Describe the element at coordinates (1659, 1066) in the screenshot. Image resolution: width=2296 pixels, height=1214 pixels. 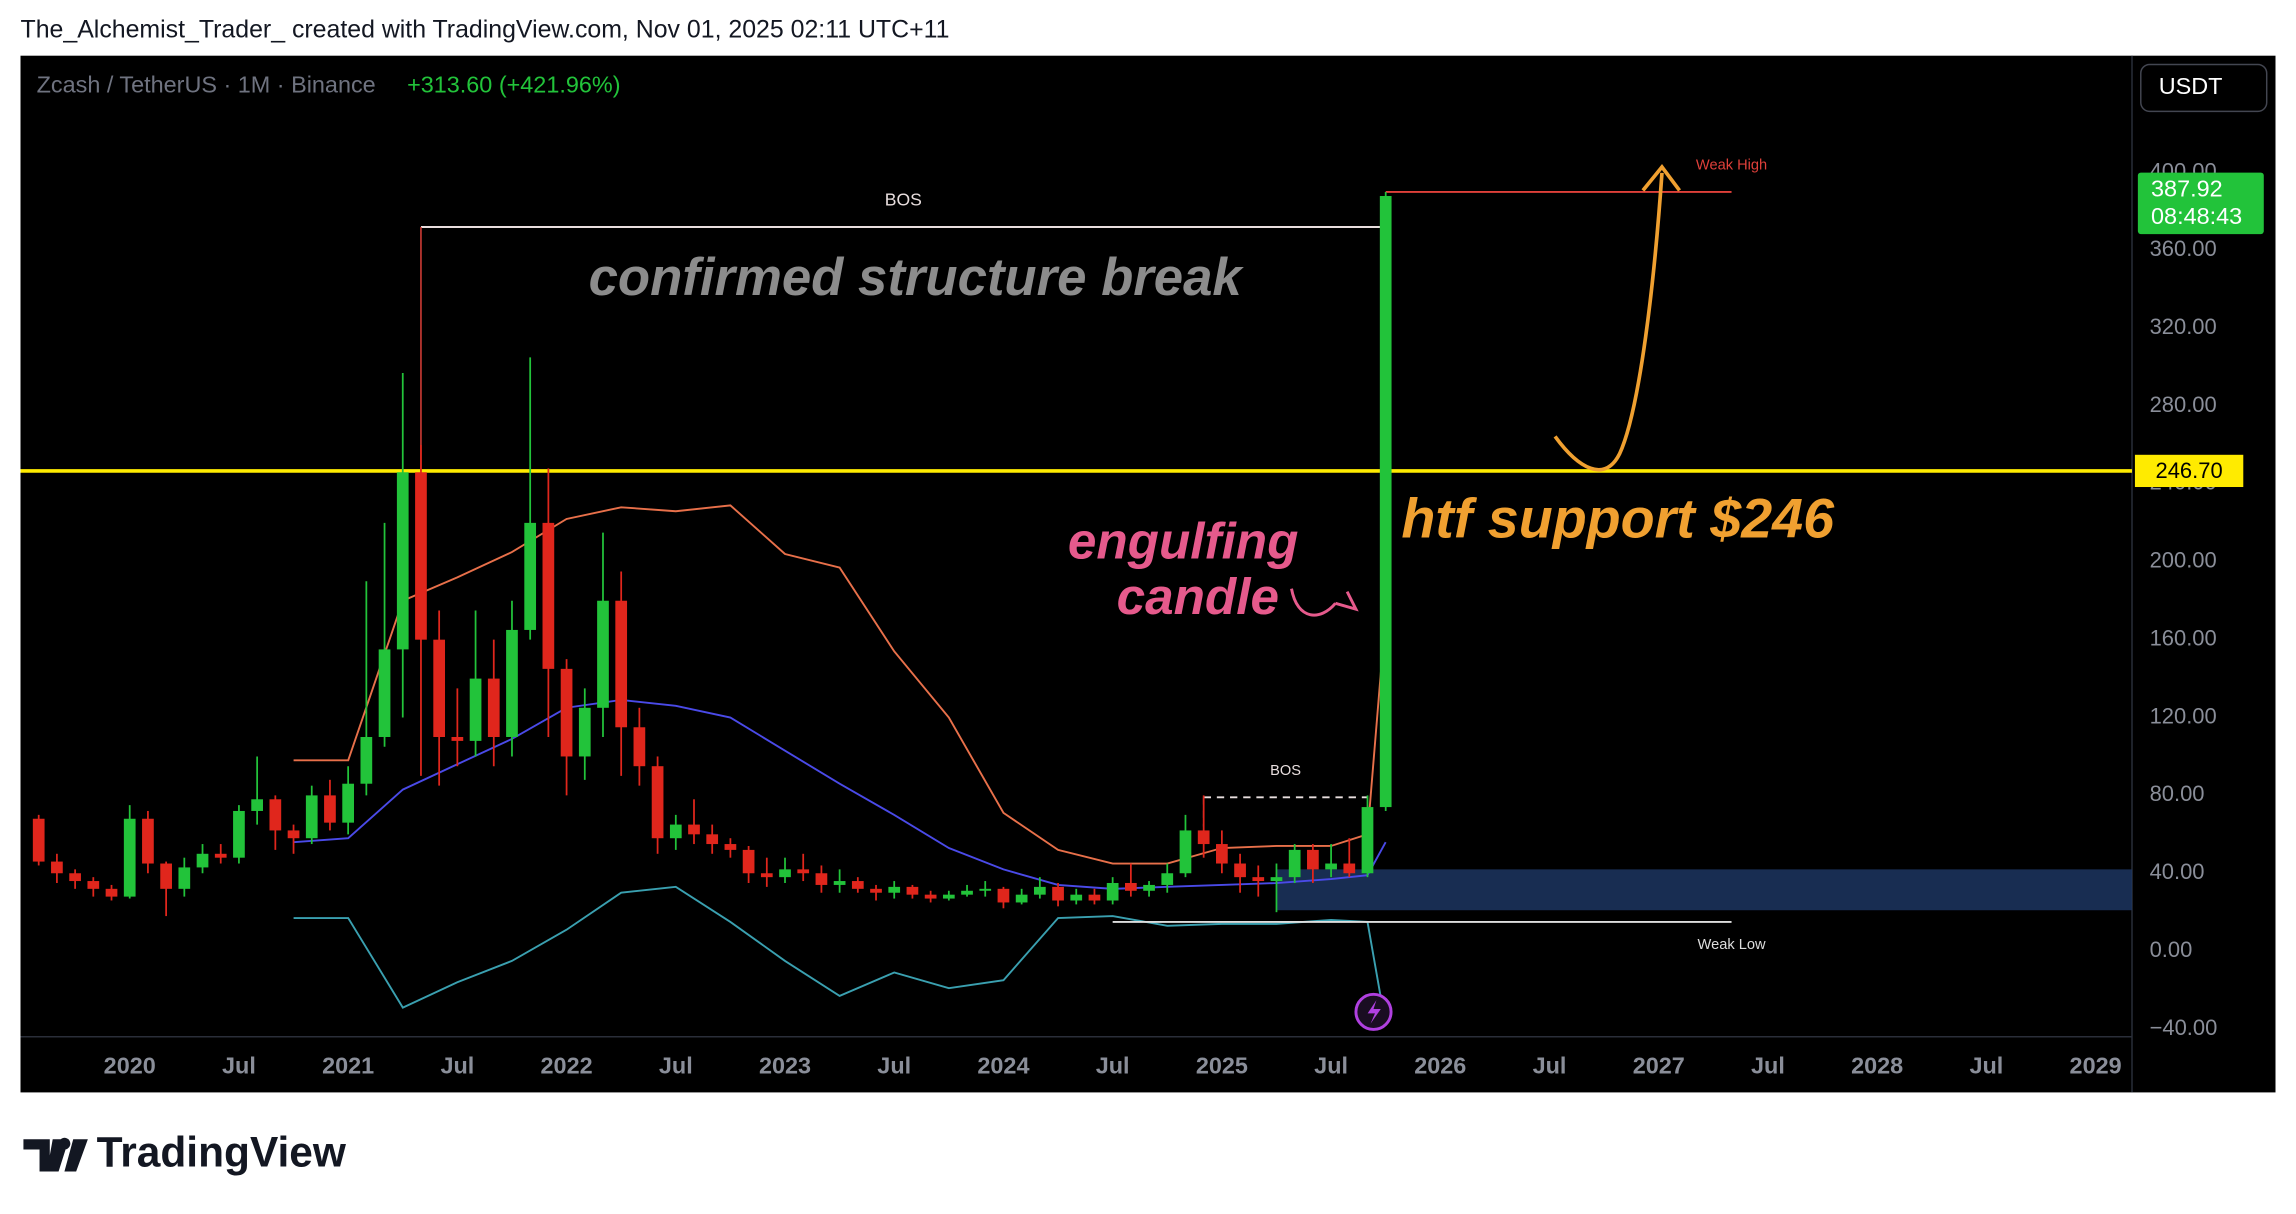
I see `x-tick-label: 2027` at that location.